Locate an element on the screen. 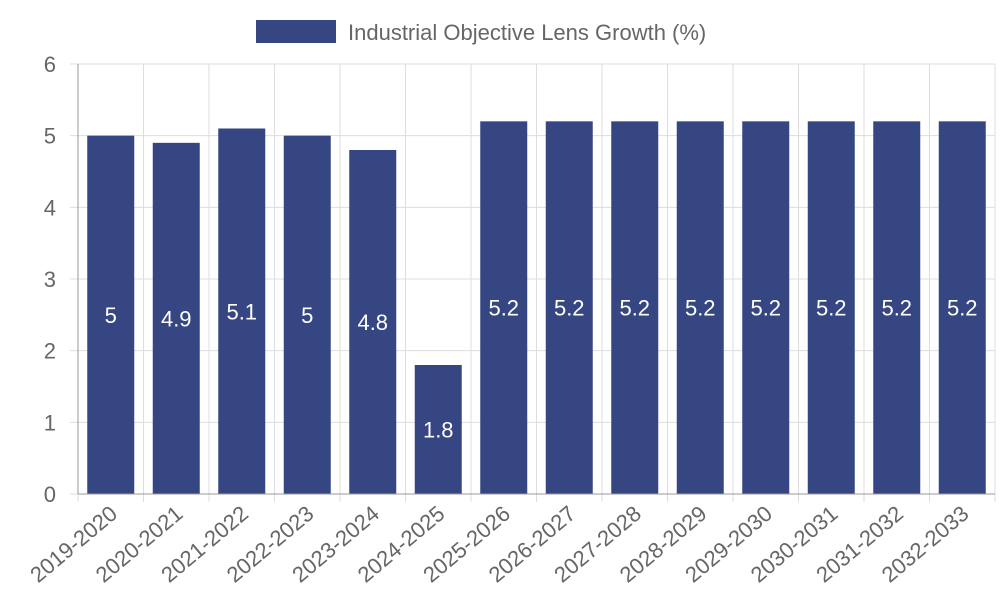 The height and width of the screenshot is (600, 1000). bar-data-label: 4.8 is located at coordinates (372, 322).